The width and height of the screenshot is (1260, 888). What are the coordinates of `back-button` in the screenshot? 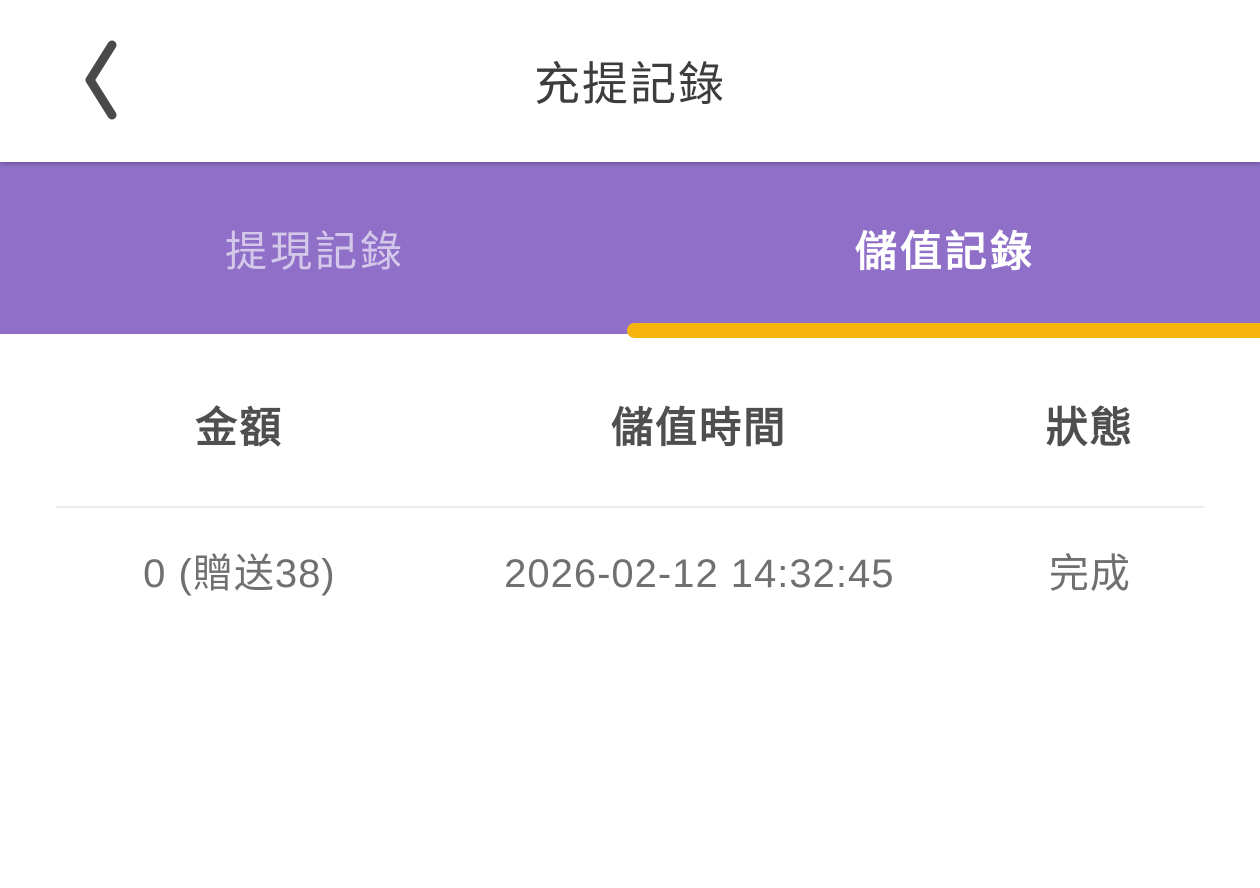 It's located at (101, 81).